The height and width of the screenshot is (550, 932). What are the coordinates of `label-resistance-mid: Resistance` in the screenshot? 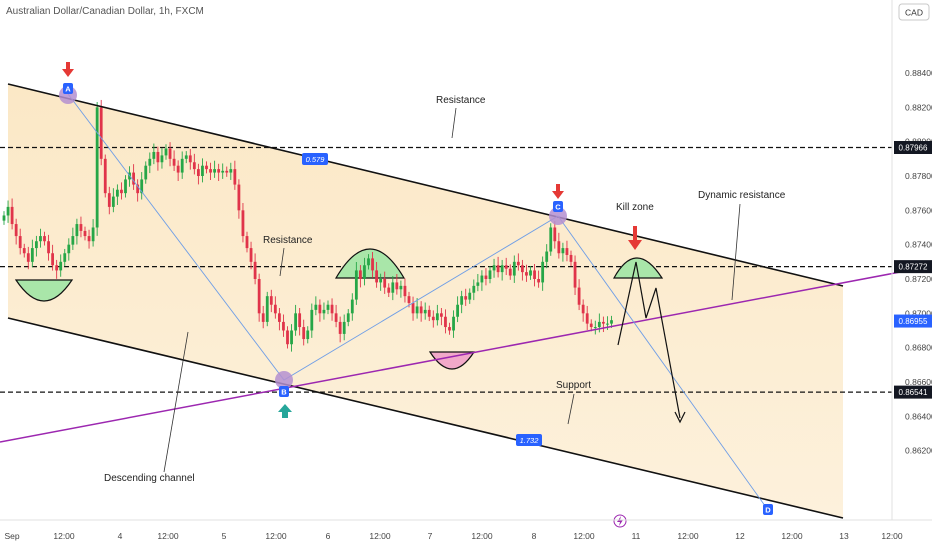 It's located at (288, 240).